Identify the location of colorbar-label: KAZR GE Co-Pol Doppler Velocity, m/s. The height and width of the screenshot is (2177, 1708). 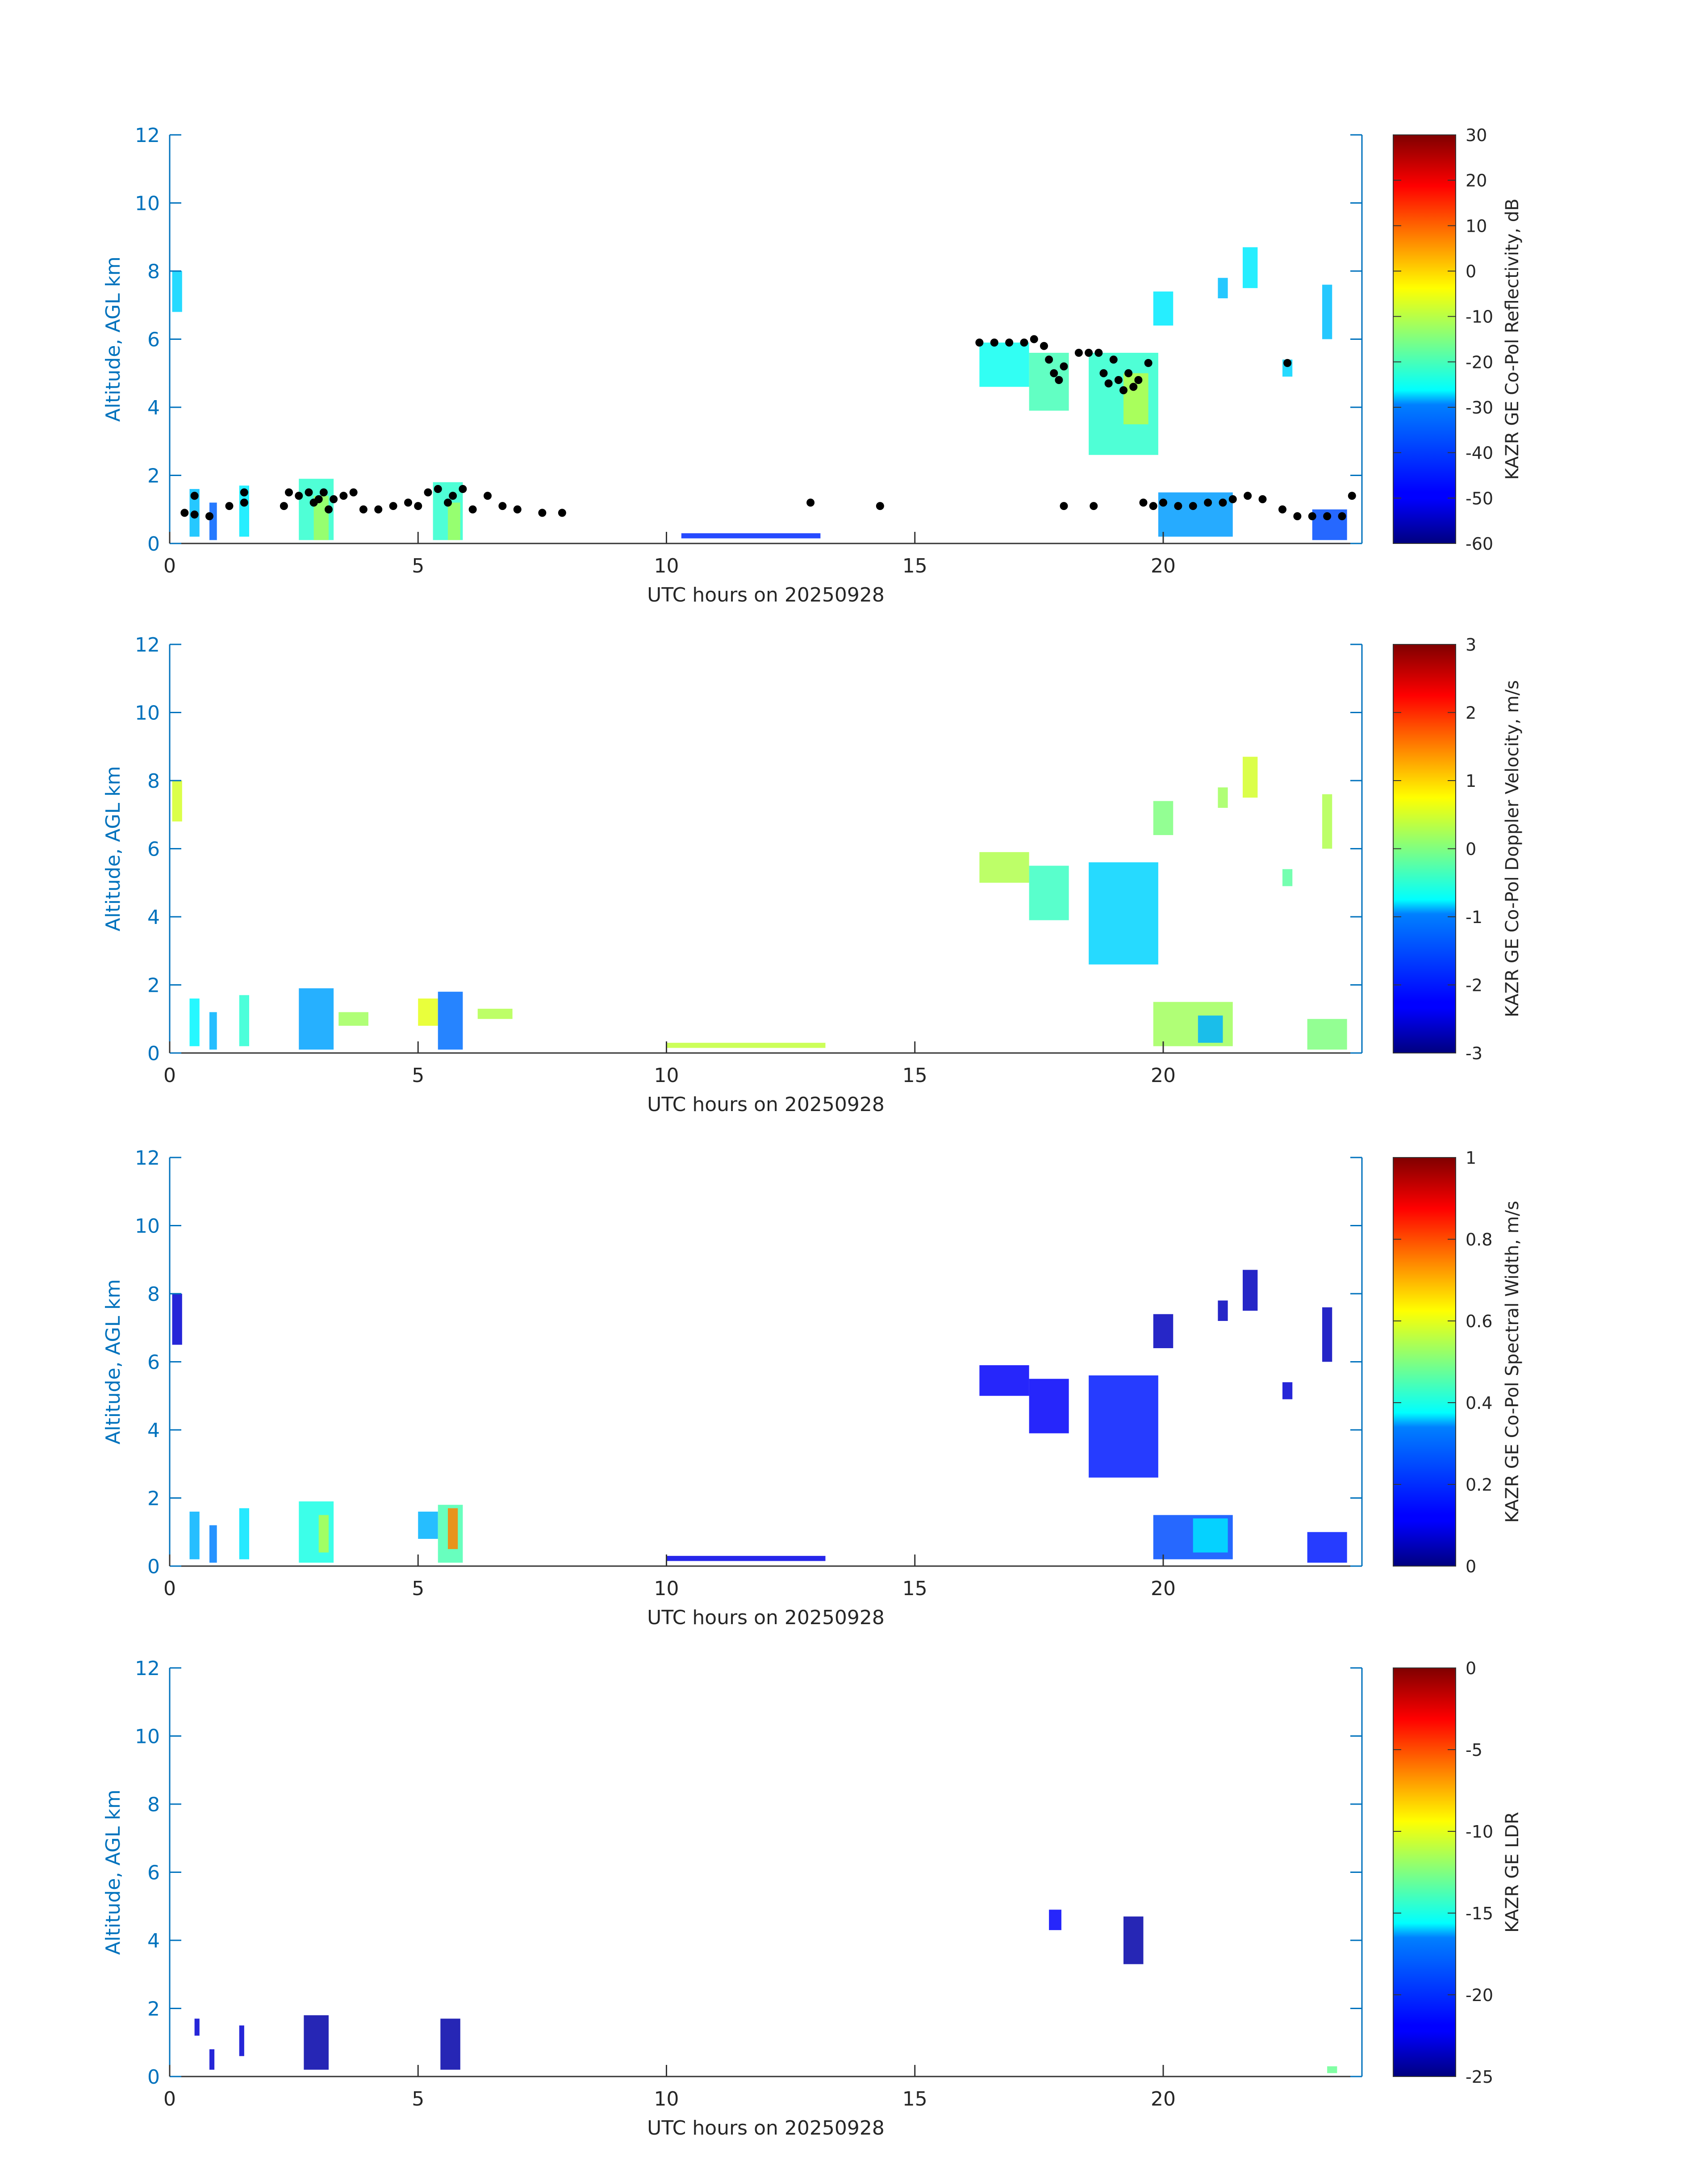
(1512, 848).